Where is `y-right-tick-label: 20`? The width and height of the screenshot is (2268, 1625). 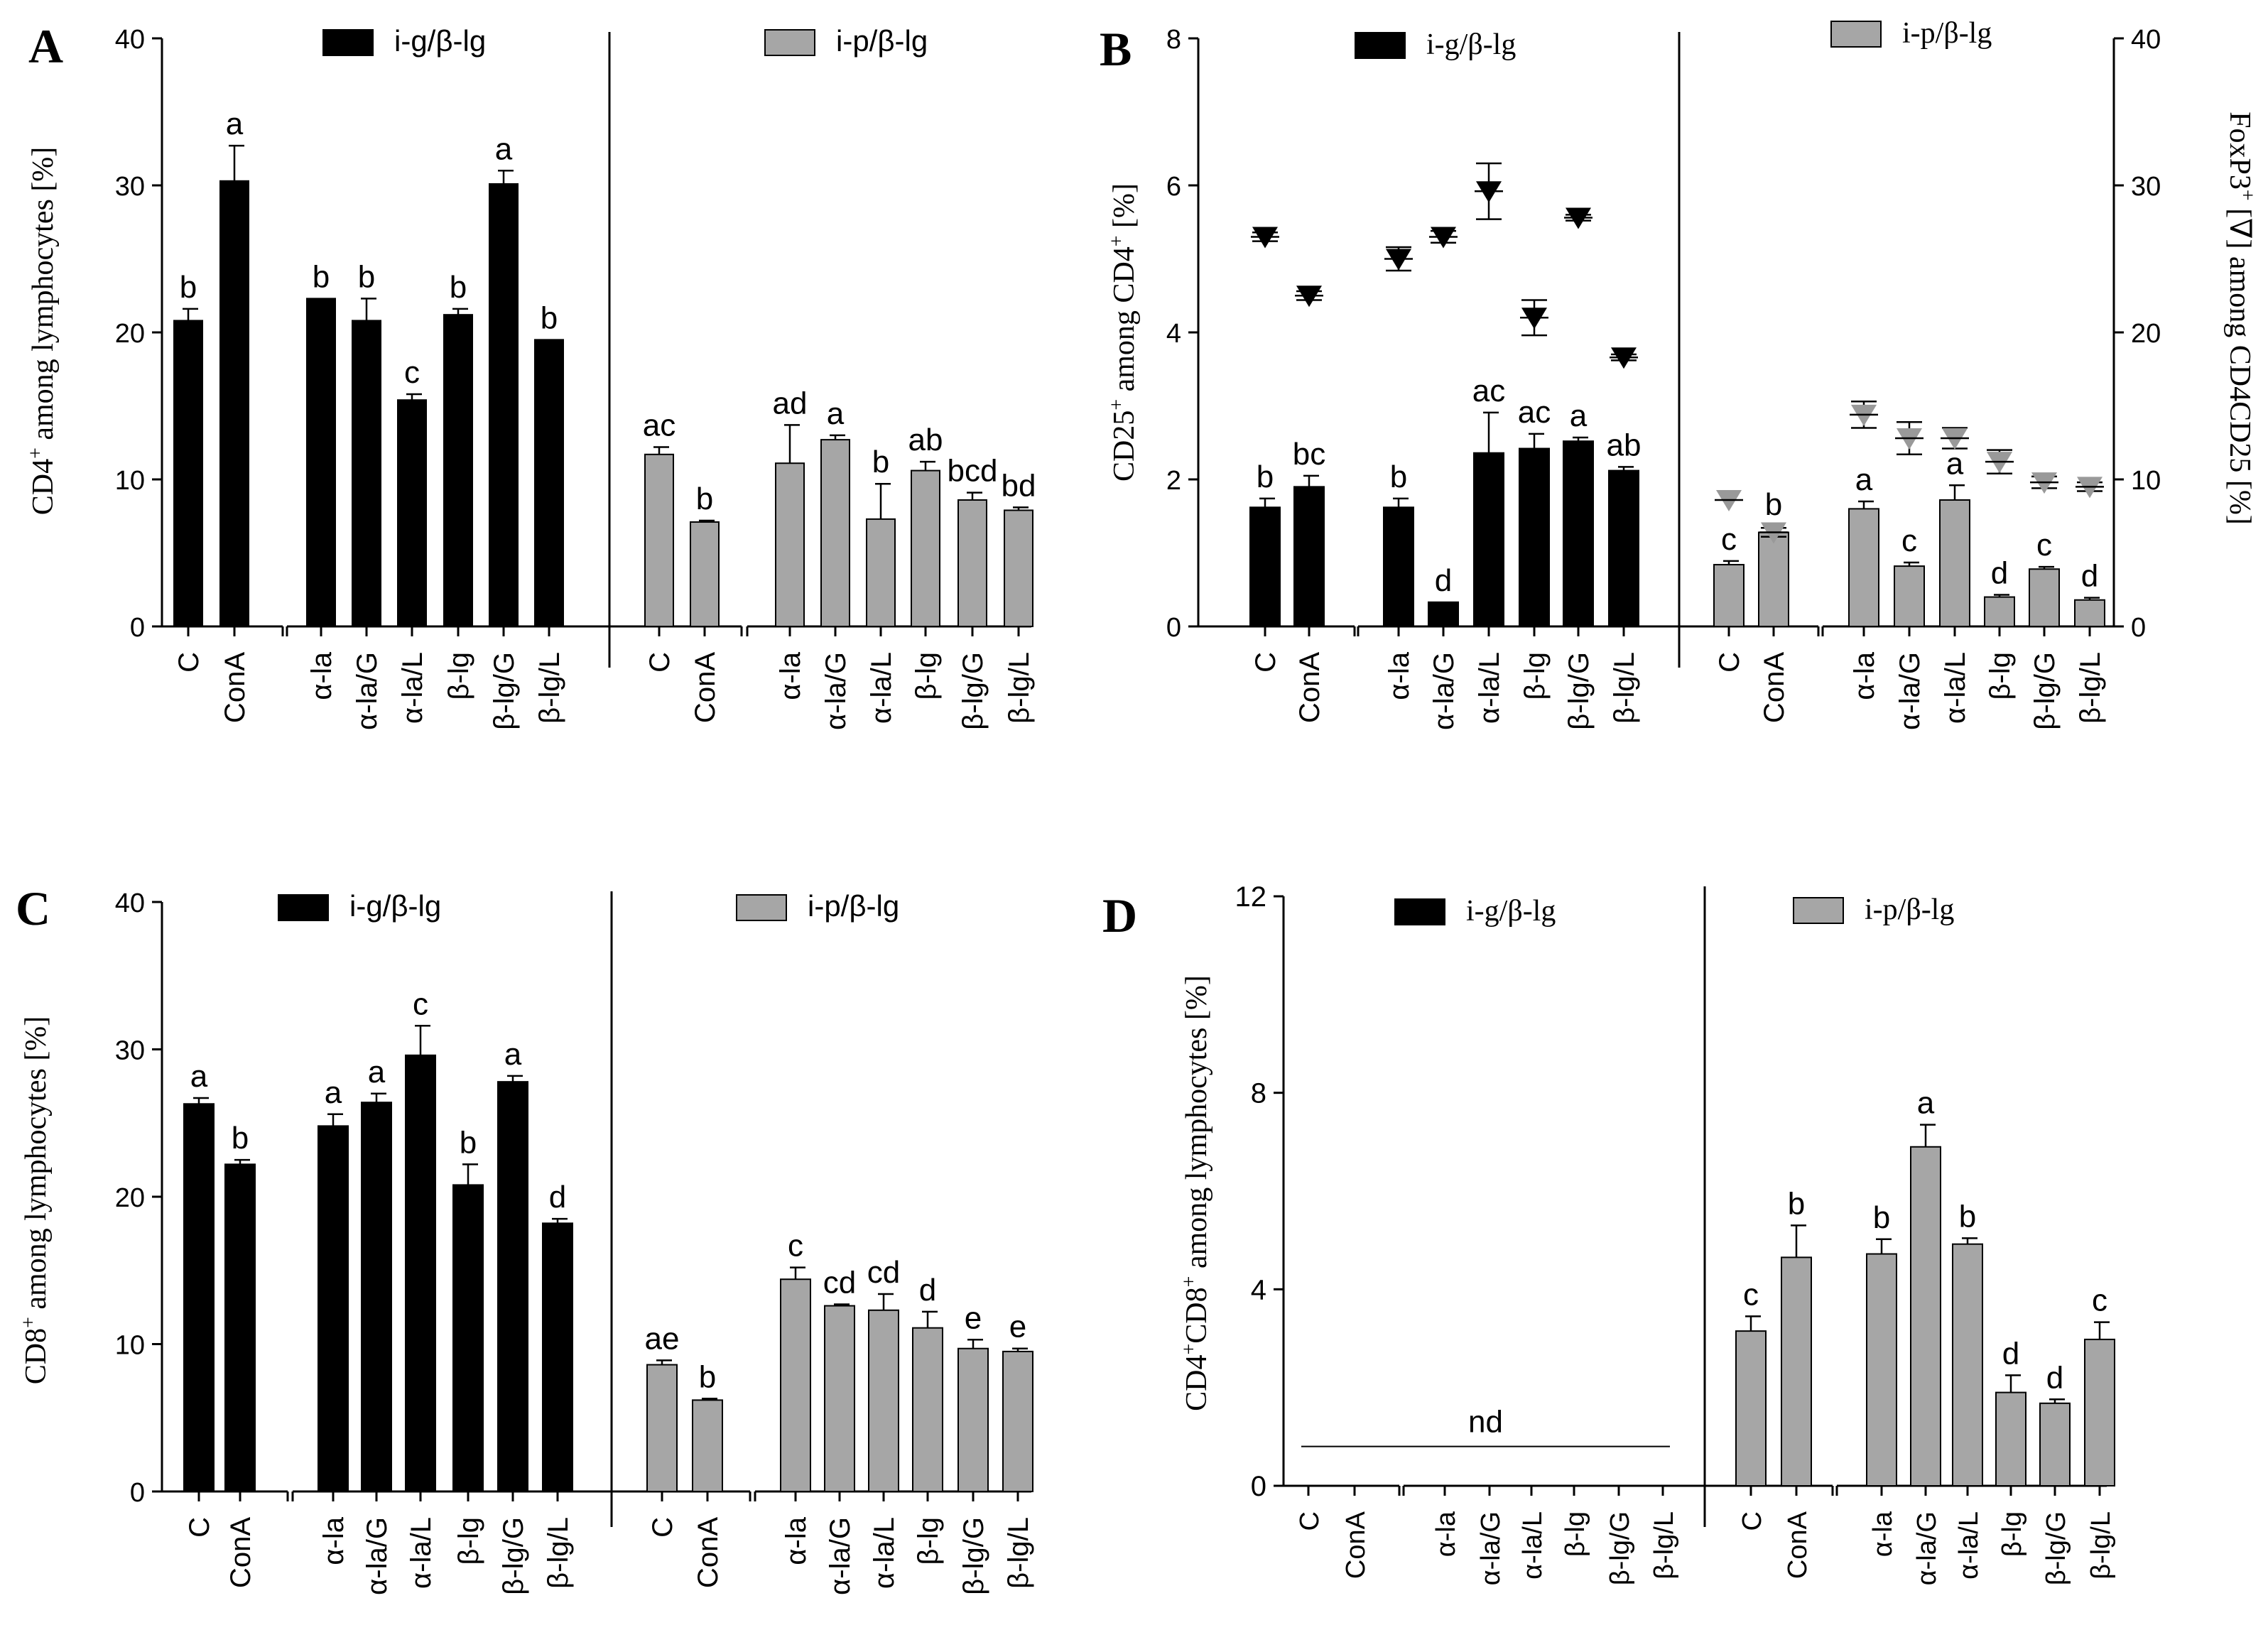
y-right-tick-label: 20 is located at coordinates (2146, 334).